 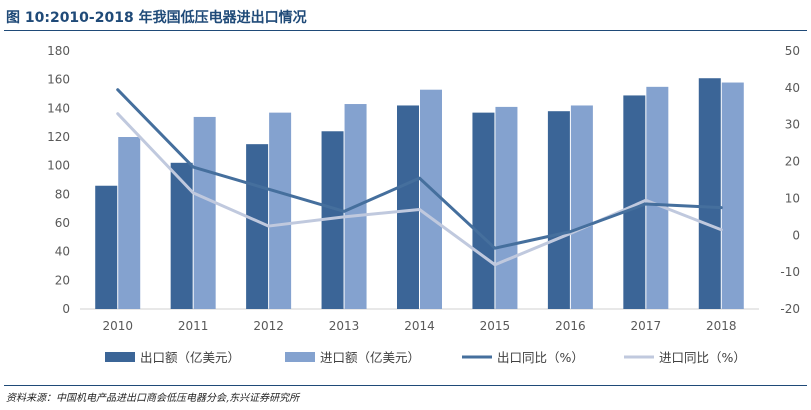 I want to click on y-right-tick-label: 40, so click(x=792, y=88).